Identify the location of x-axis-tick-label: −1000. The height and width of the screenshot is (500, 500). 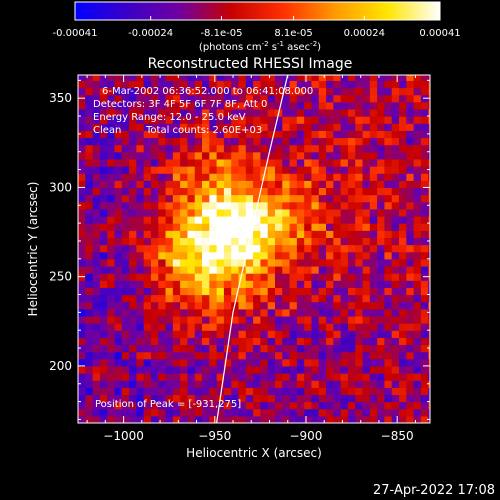
(123, 436).